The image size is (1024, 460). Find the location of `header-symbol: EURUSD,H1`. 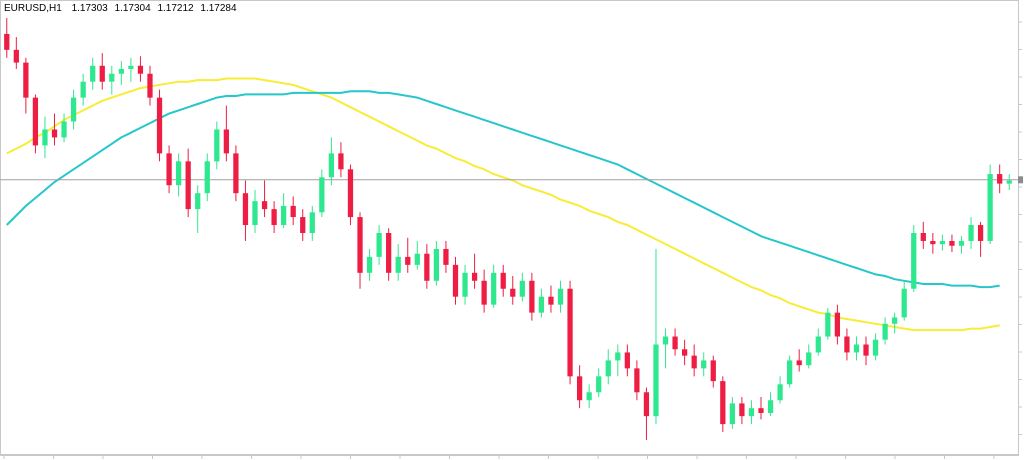

header-symbol: EURUSD,H1 is located at coordinates (33, 8).